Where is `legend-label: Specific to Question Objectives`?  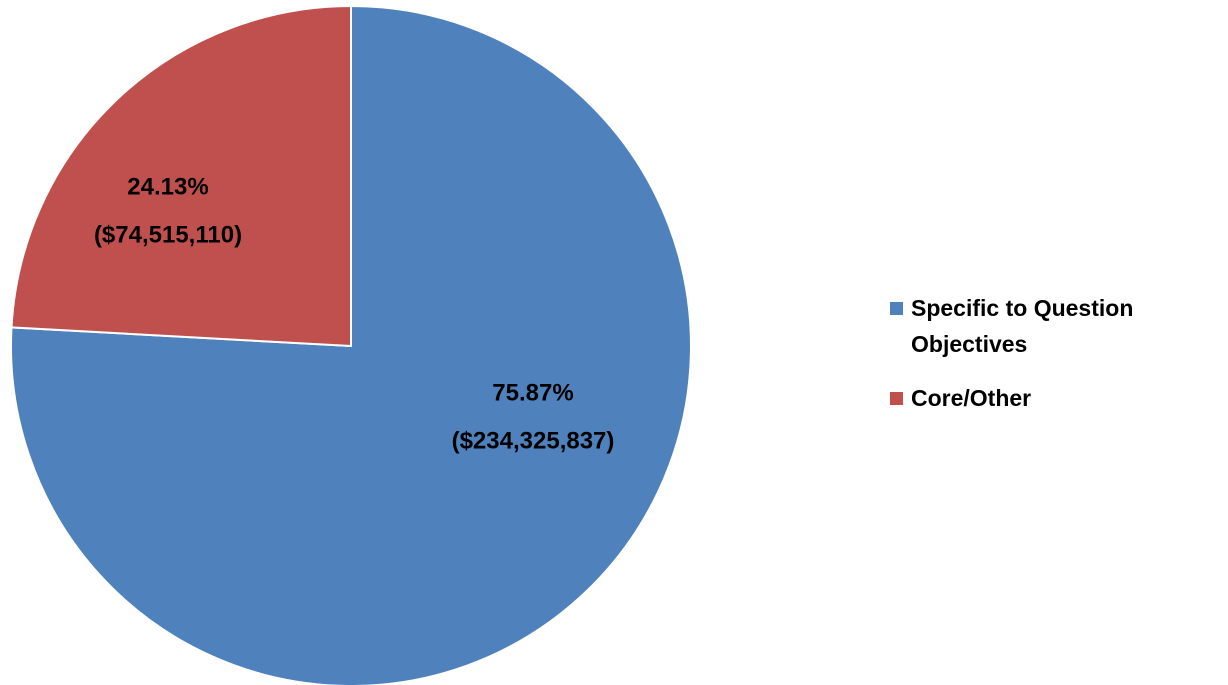 legend-label: Specific to Question Objectives is located at coordinates (1022, 326).